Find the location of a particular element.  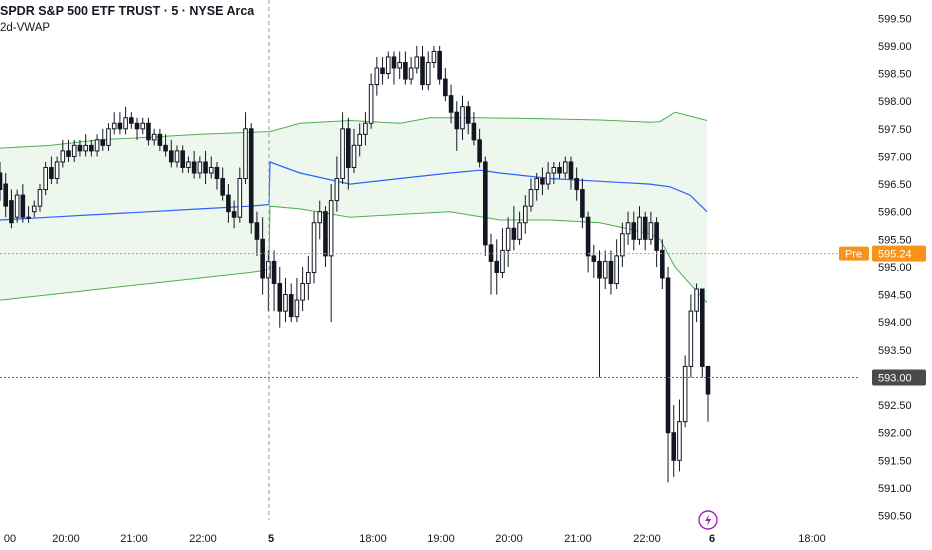

lightning-icon-bolt is located at coordinates (708, 520).